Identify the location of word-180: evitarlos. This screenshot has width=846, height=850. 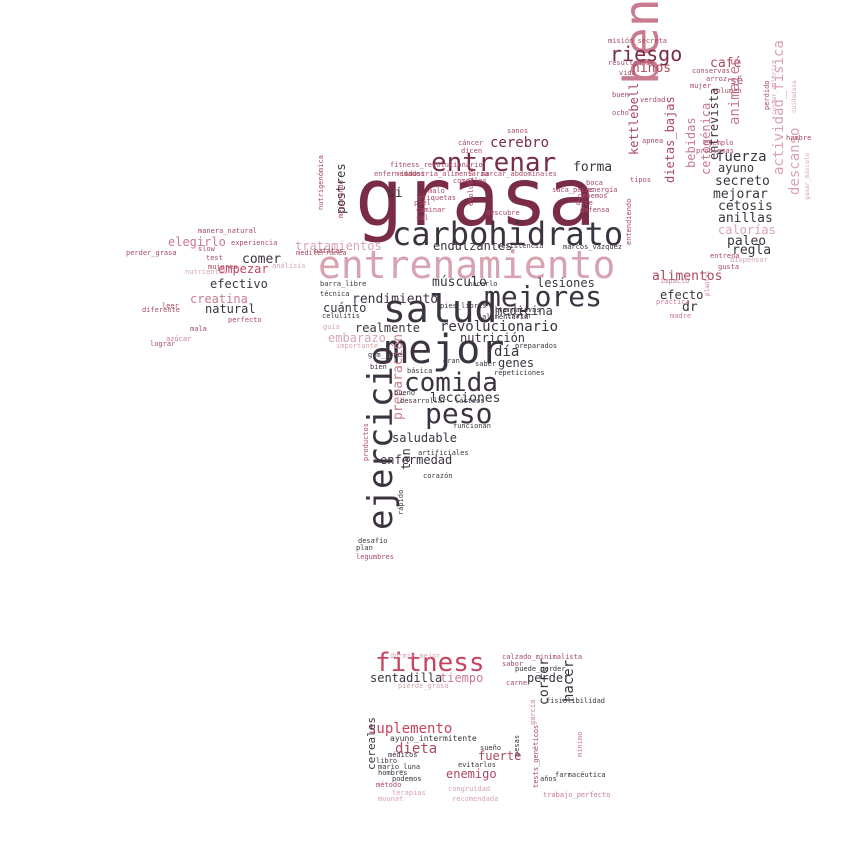
(477, 765).